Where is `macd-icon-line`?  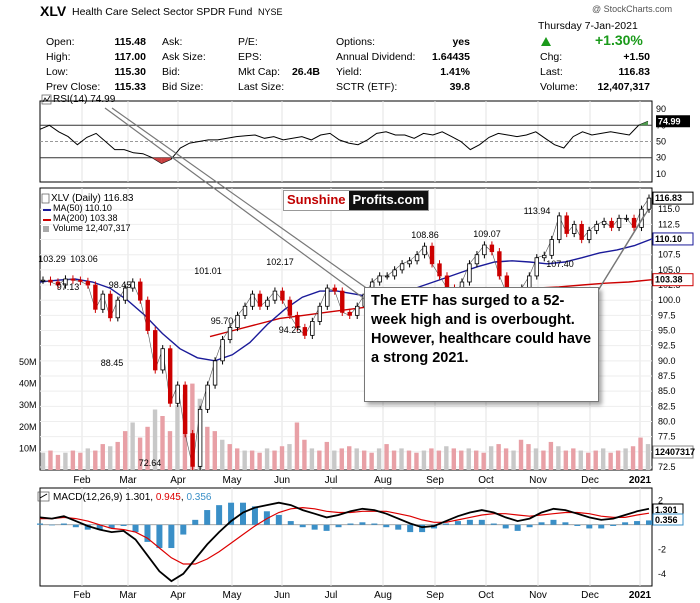 macd-icon-line is located at coordinates (43, 496).